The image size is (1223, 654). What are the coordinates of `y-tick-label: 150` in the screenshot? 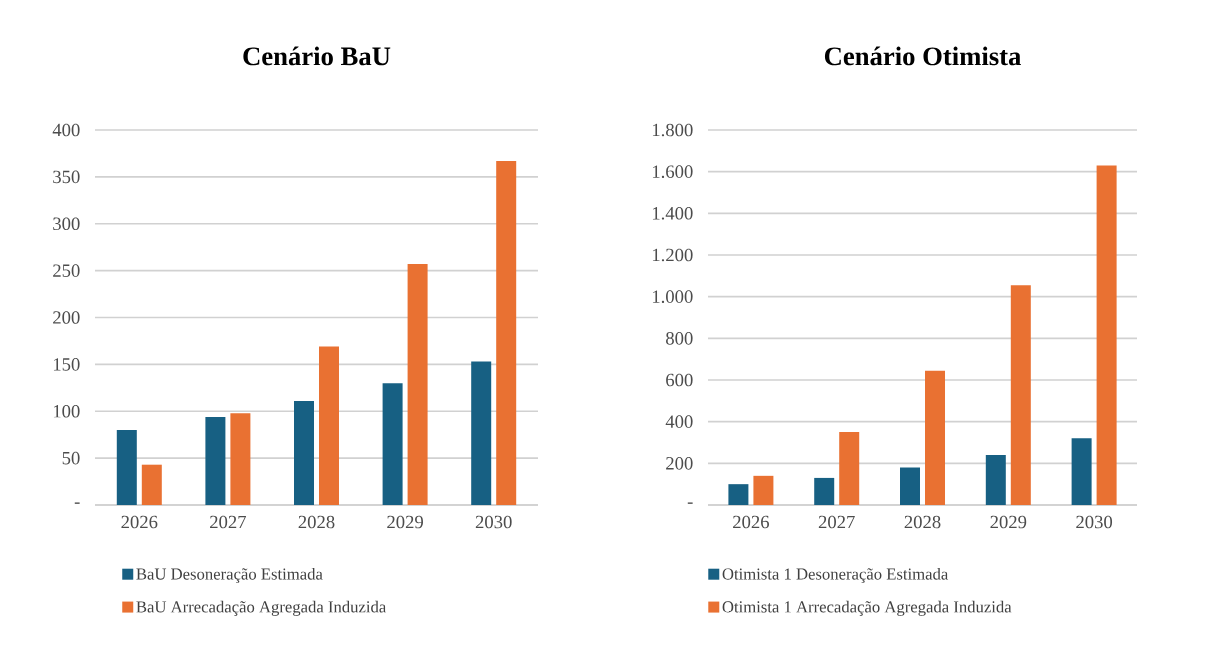 It's located at (66, 364).